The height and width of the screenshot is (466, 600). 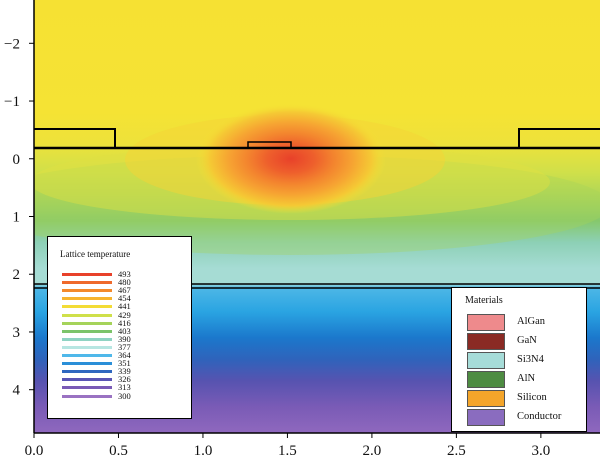 What do you see at coordinates (124, 355) in the screenshot?
I see `temperature-legend-value: 364` at bounding box center [124, 355].